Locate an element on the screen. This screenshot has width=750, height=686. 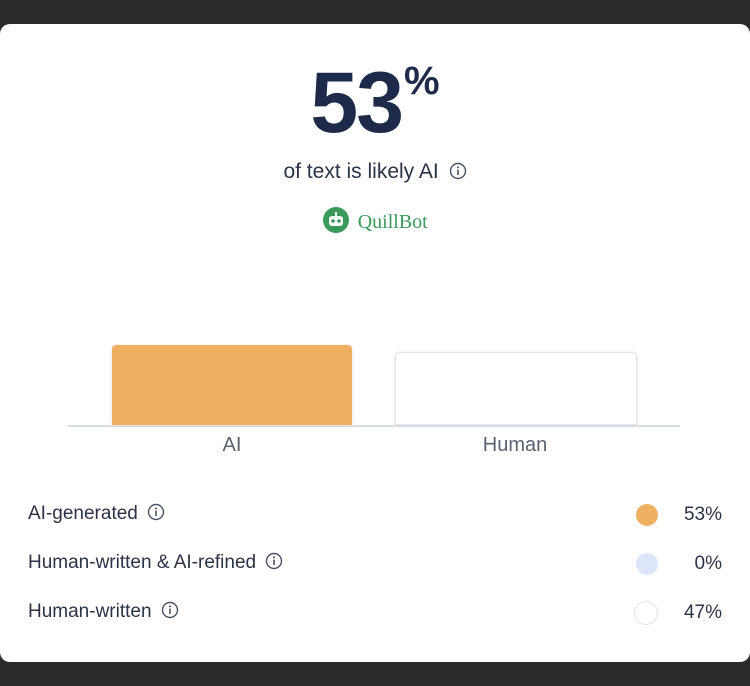
legend-label: Human-written & AI-refined is located at coordinates (332, 564).